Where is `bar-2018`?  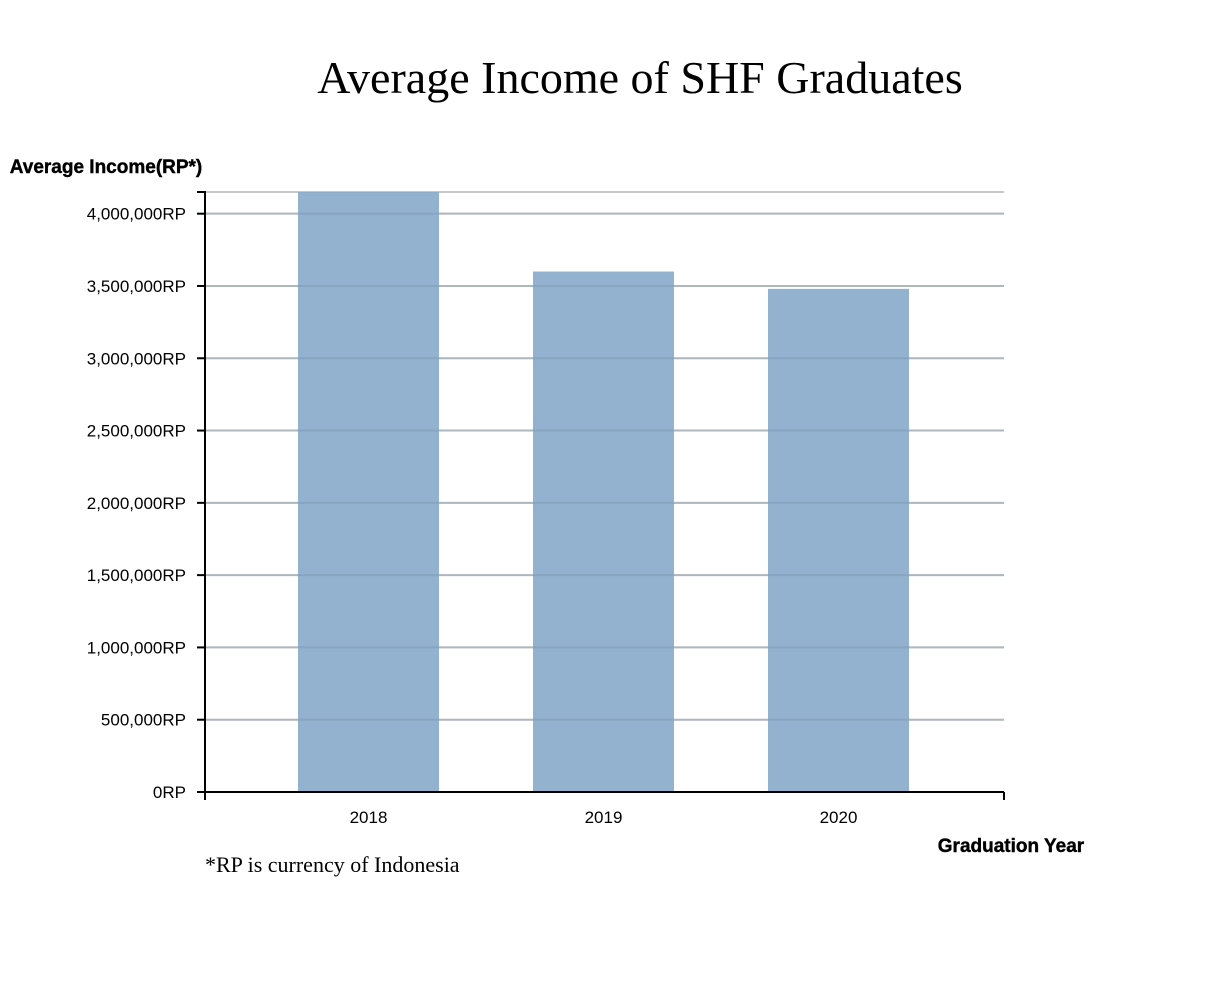
bar-2018 is located at coordinates (368, 492).